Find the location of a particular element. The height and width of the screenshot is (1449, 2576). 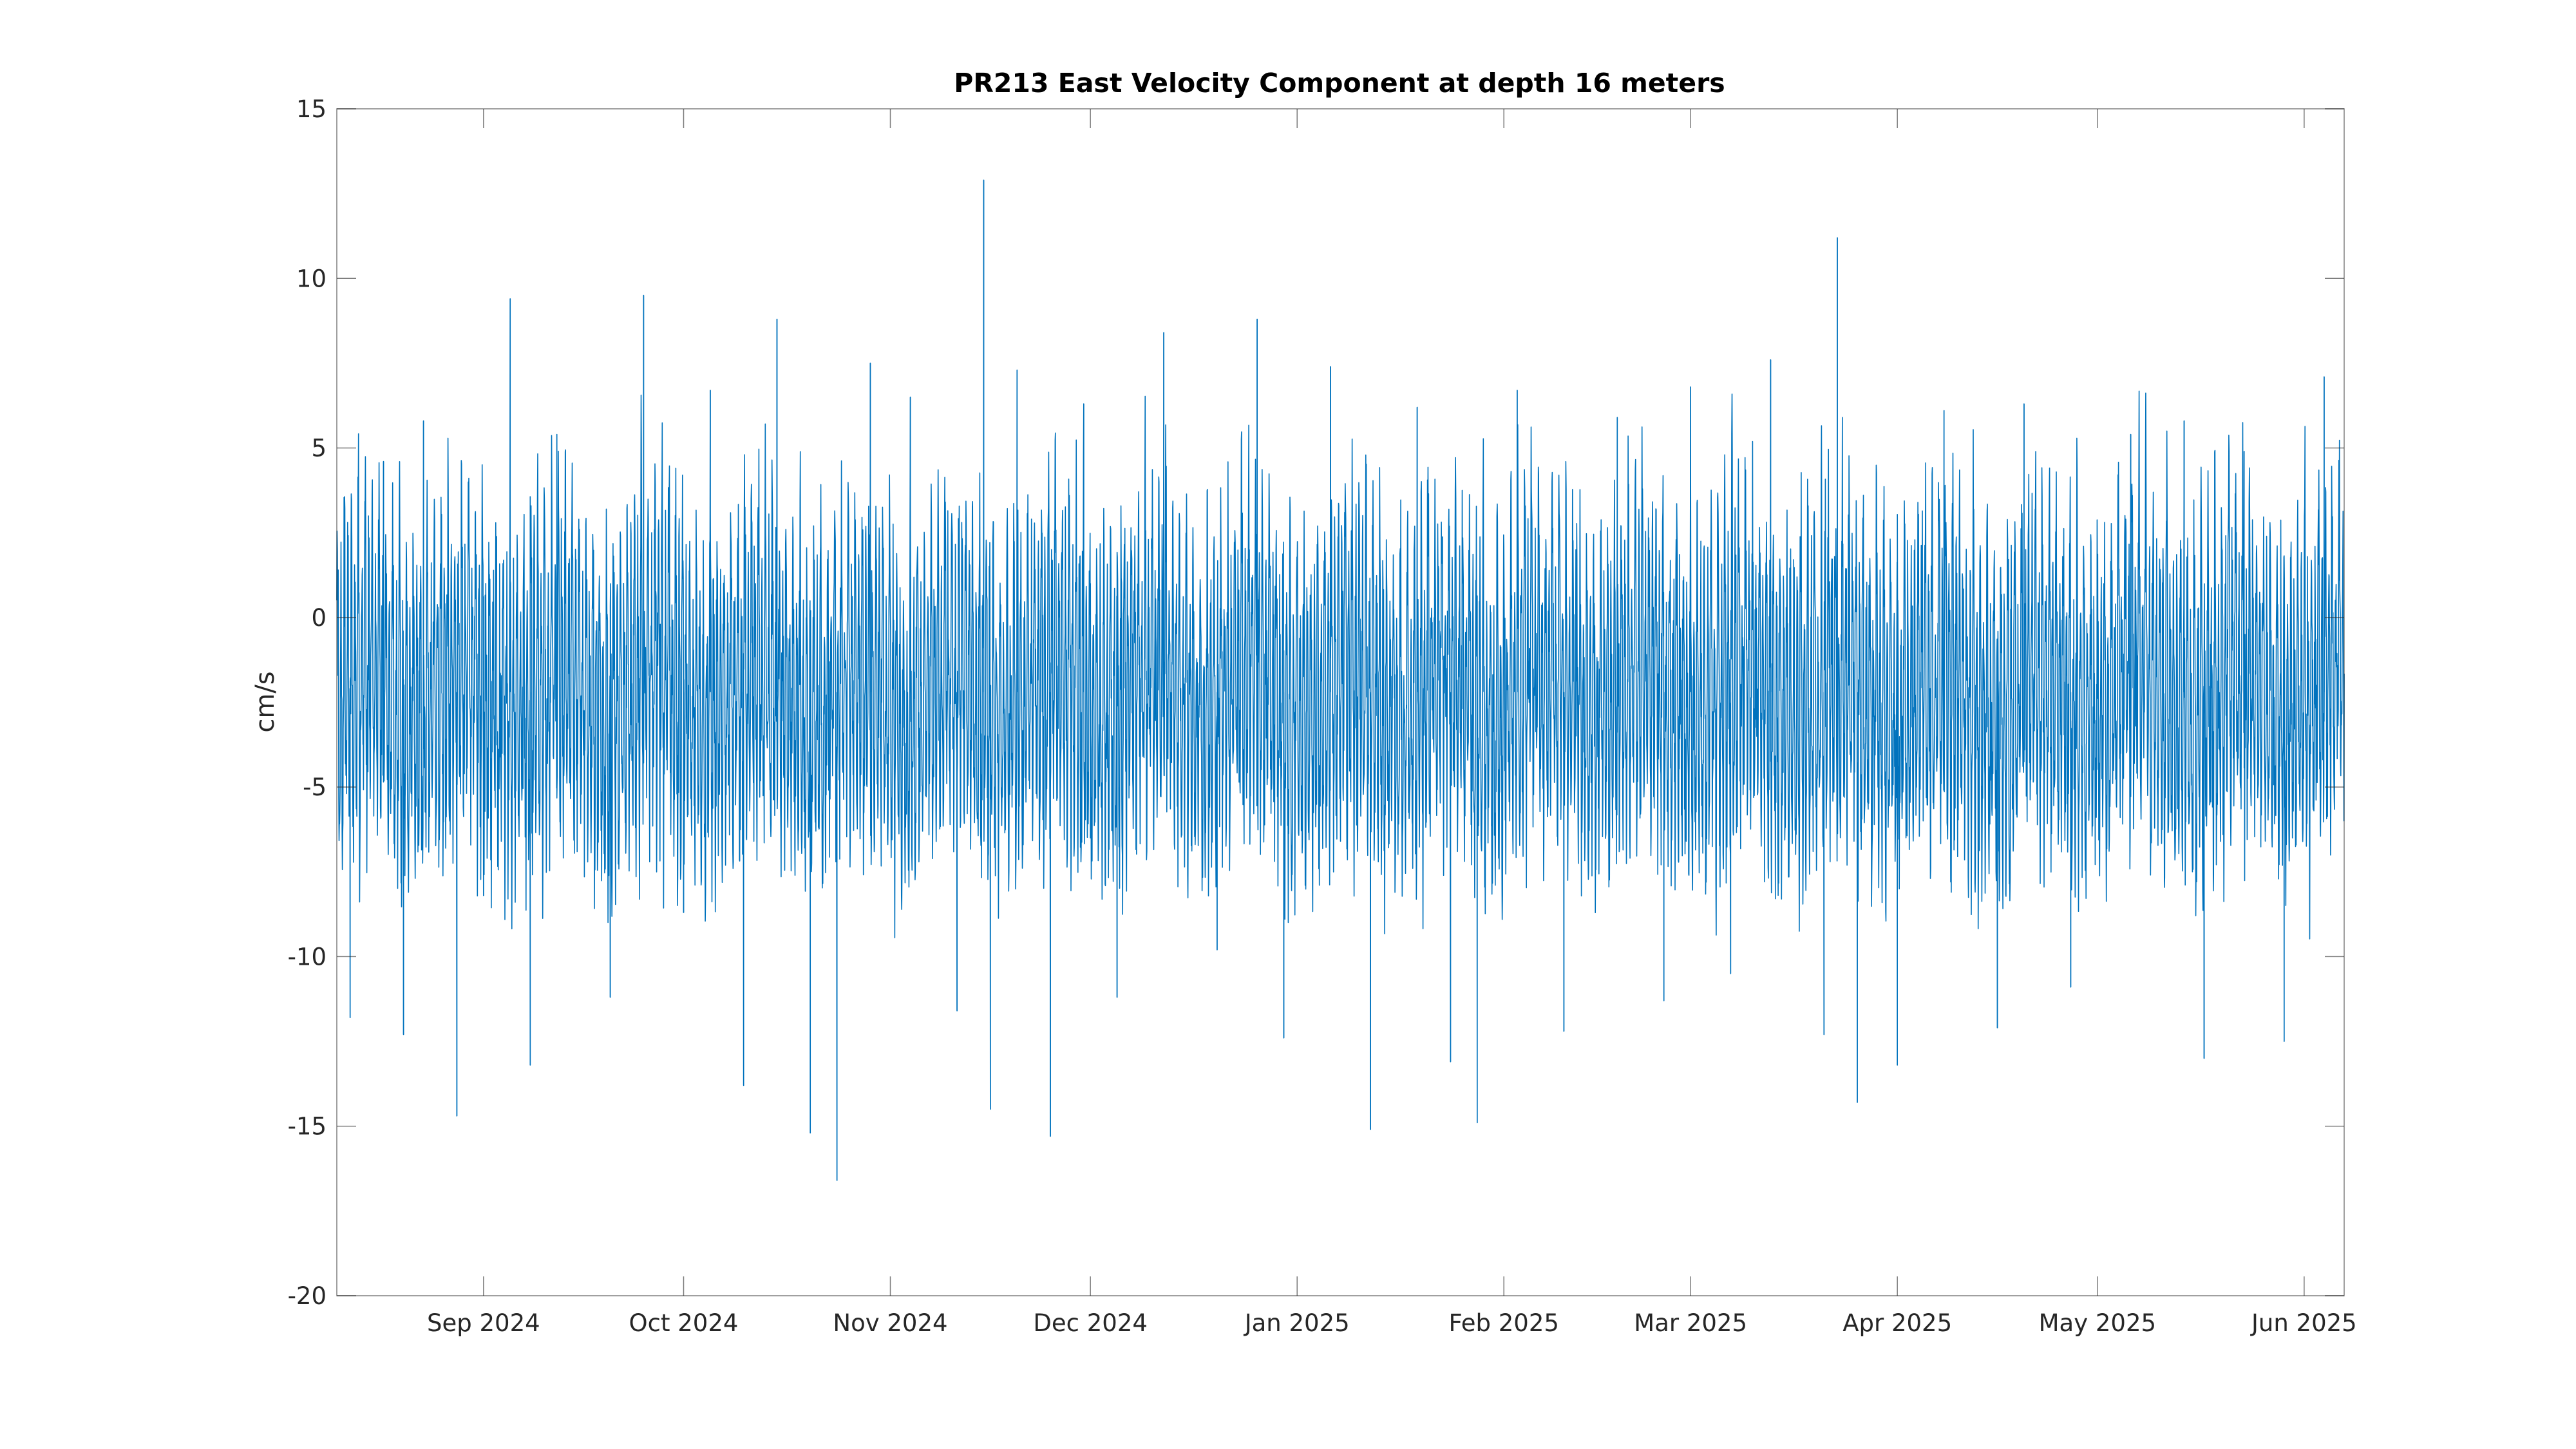

y-tick-label: 10 is located at coordinates (311, 278).